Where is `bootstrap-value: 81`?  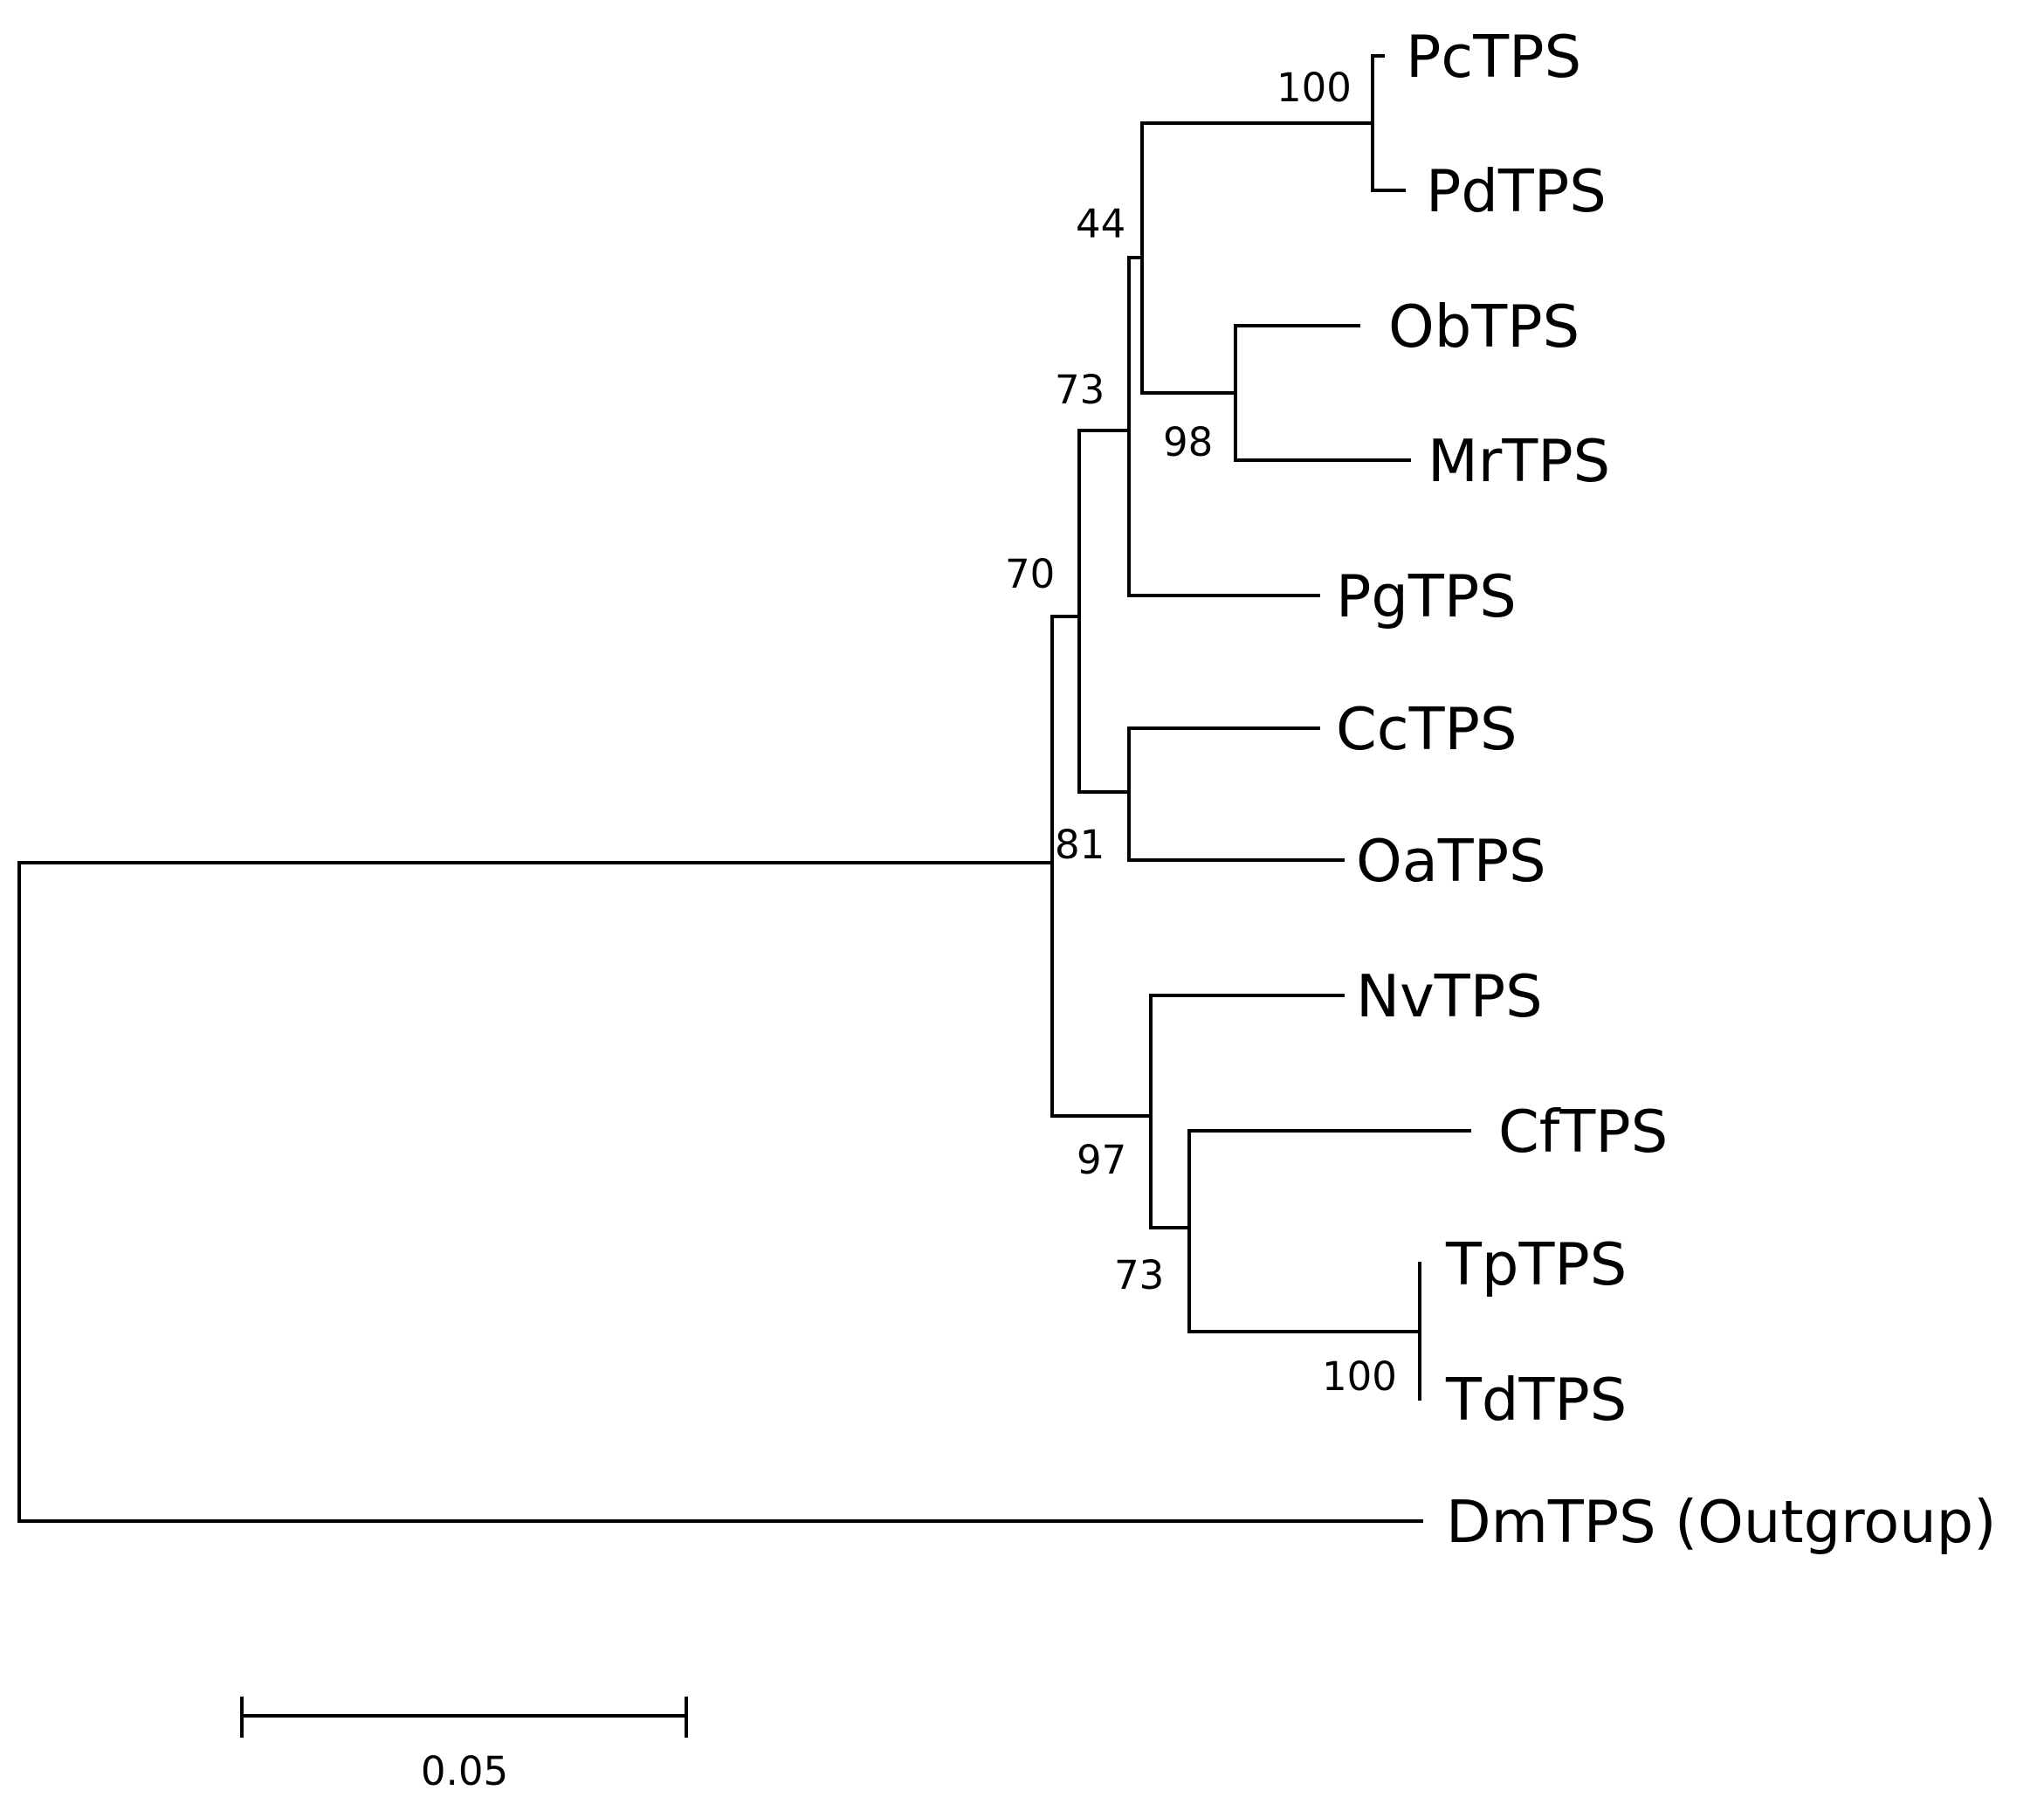 bootstrap-value: 81 is located at coordinates (1080, 845).